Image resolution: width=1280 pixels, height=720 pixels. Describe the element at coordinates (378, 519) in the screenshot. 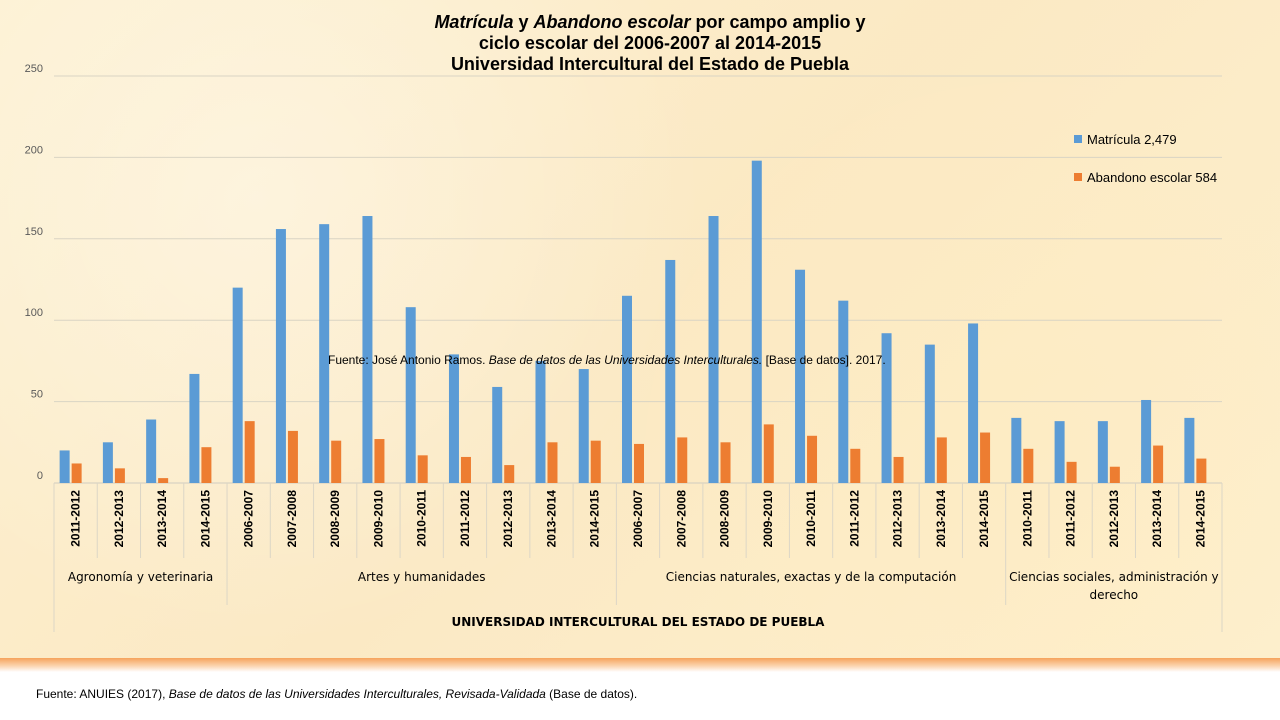

I see `x-tick-label: 2009-2010` at that location.